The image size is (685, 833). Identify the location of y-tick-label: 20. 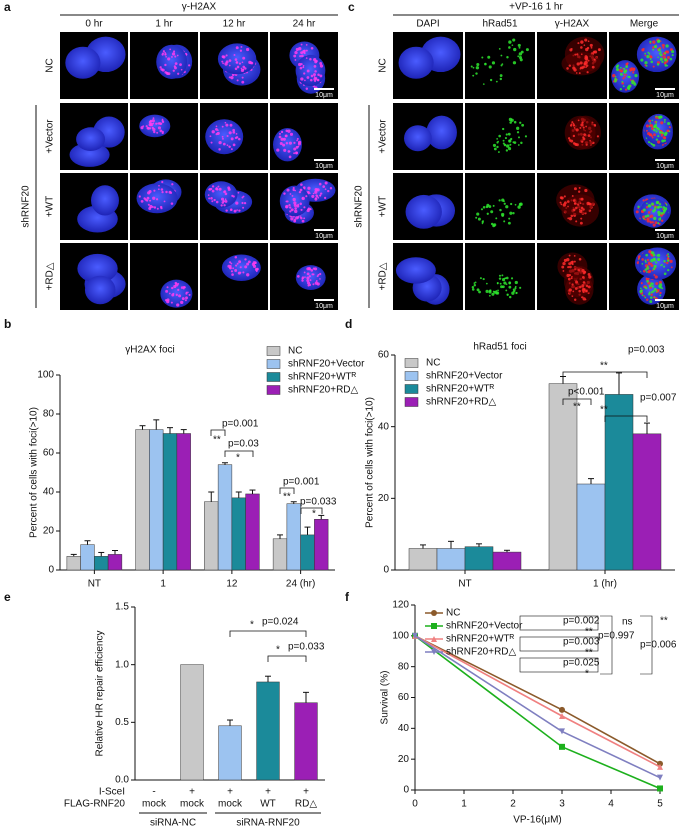
(404, 759).